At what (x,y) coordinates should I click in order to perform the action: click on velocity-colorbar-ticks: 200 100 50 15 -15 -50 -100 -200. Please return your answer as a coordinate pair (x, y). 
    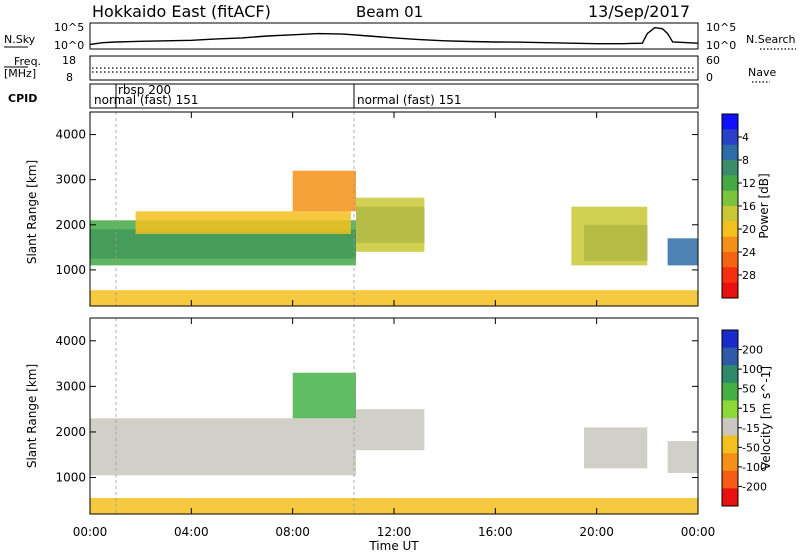
    Looking at the image, I should click on (752, 418).